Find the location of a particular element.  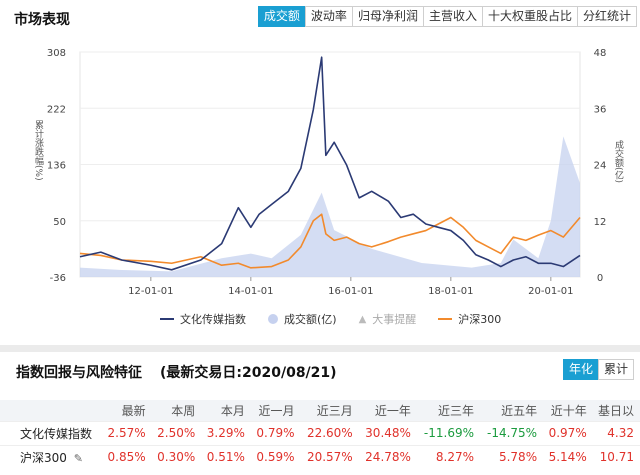

cell-value: 3.29% is located at coordinates (226, 432).